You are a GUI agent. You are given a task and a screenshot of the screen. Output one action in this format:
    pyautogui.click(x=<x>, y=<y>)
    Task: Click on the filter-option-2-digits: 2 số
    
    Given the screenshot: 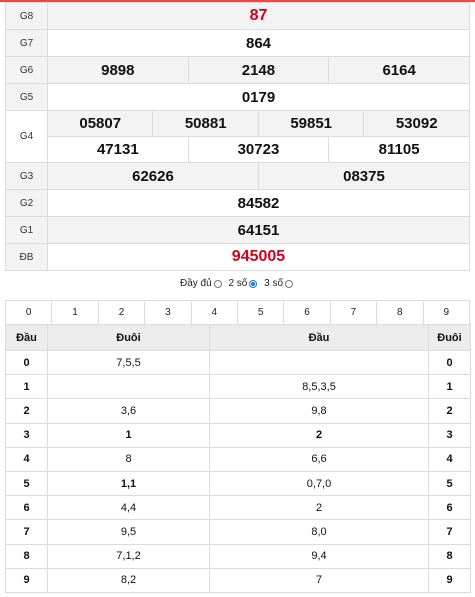 What is the action you would take?
    pyautogui.click(x=243, y=283)
    